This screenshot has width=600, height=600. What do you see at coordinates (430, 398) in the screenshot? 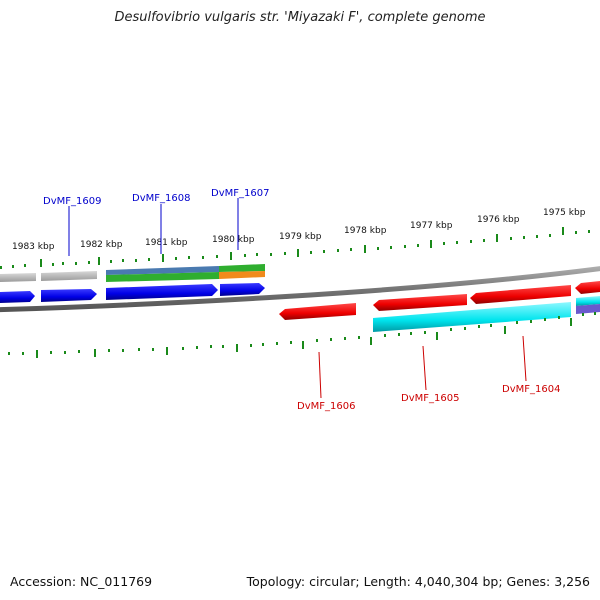
I see `gene-label-dvmf-1605: DvMF_1605` at bounding box center [430, 398].